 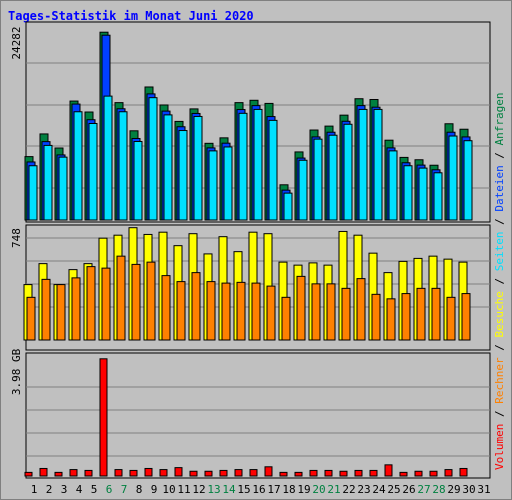 What do you see at coordinates (468, 489) in the screenshot?
I see `day-label-30: 30` at bounding box center [468, 489].